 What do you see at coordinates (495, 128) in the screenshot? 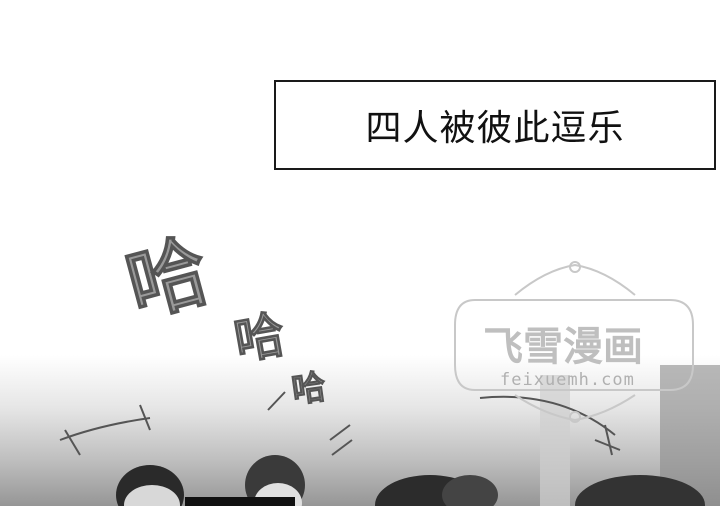
I see `caption-text: 四人被彼此逗乐` at bounding box center [495, 128].